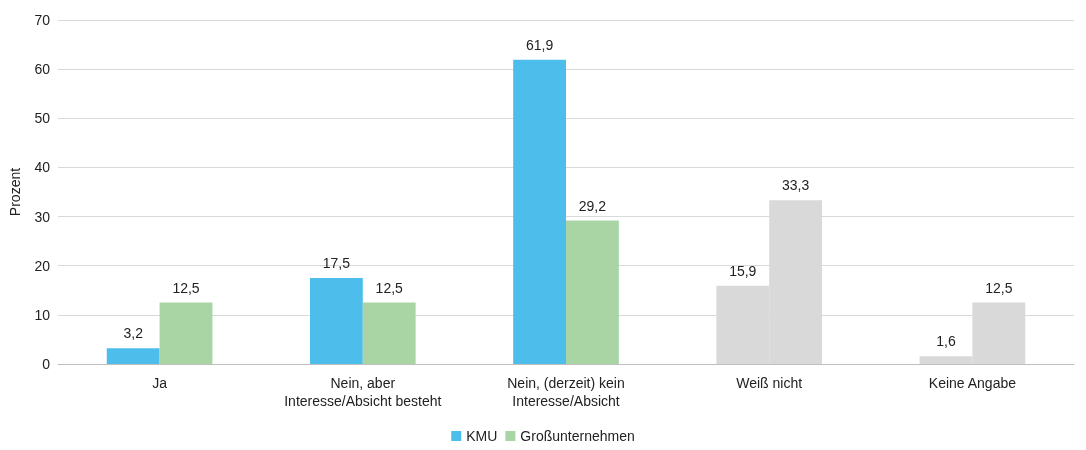  What do you see at coordinates (133, 333) in the screenshot?
I see `data-label: 3,2` at bounding box center [133, 333].